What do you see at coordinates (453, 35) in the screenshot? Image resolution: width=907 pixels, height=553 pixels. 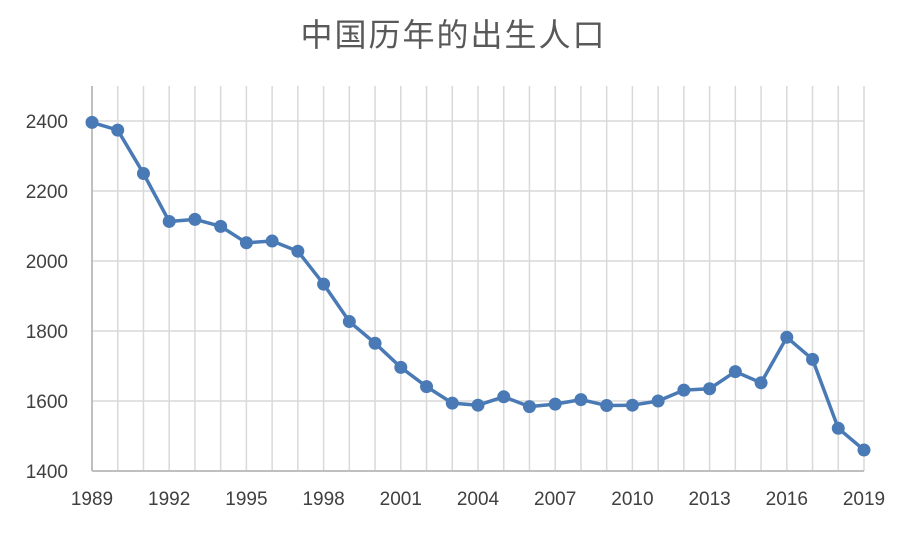 I see `chart-title: 中国历年的出生人口` at bounding box center [453, 35].